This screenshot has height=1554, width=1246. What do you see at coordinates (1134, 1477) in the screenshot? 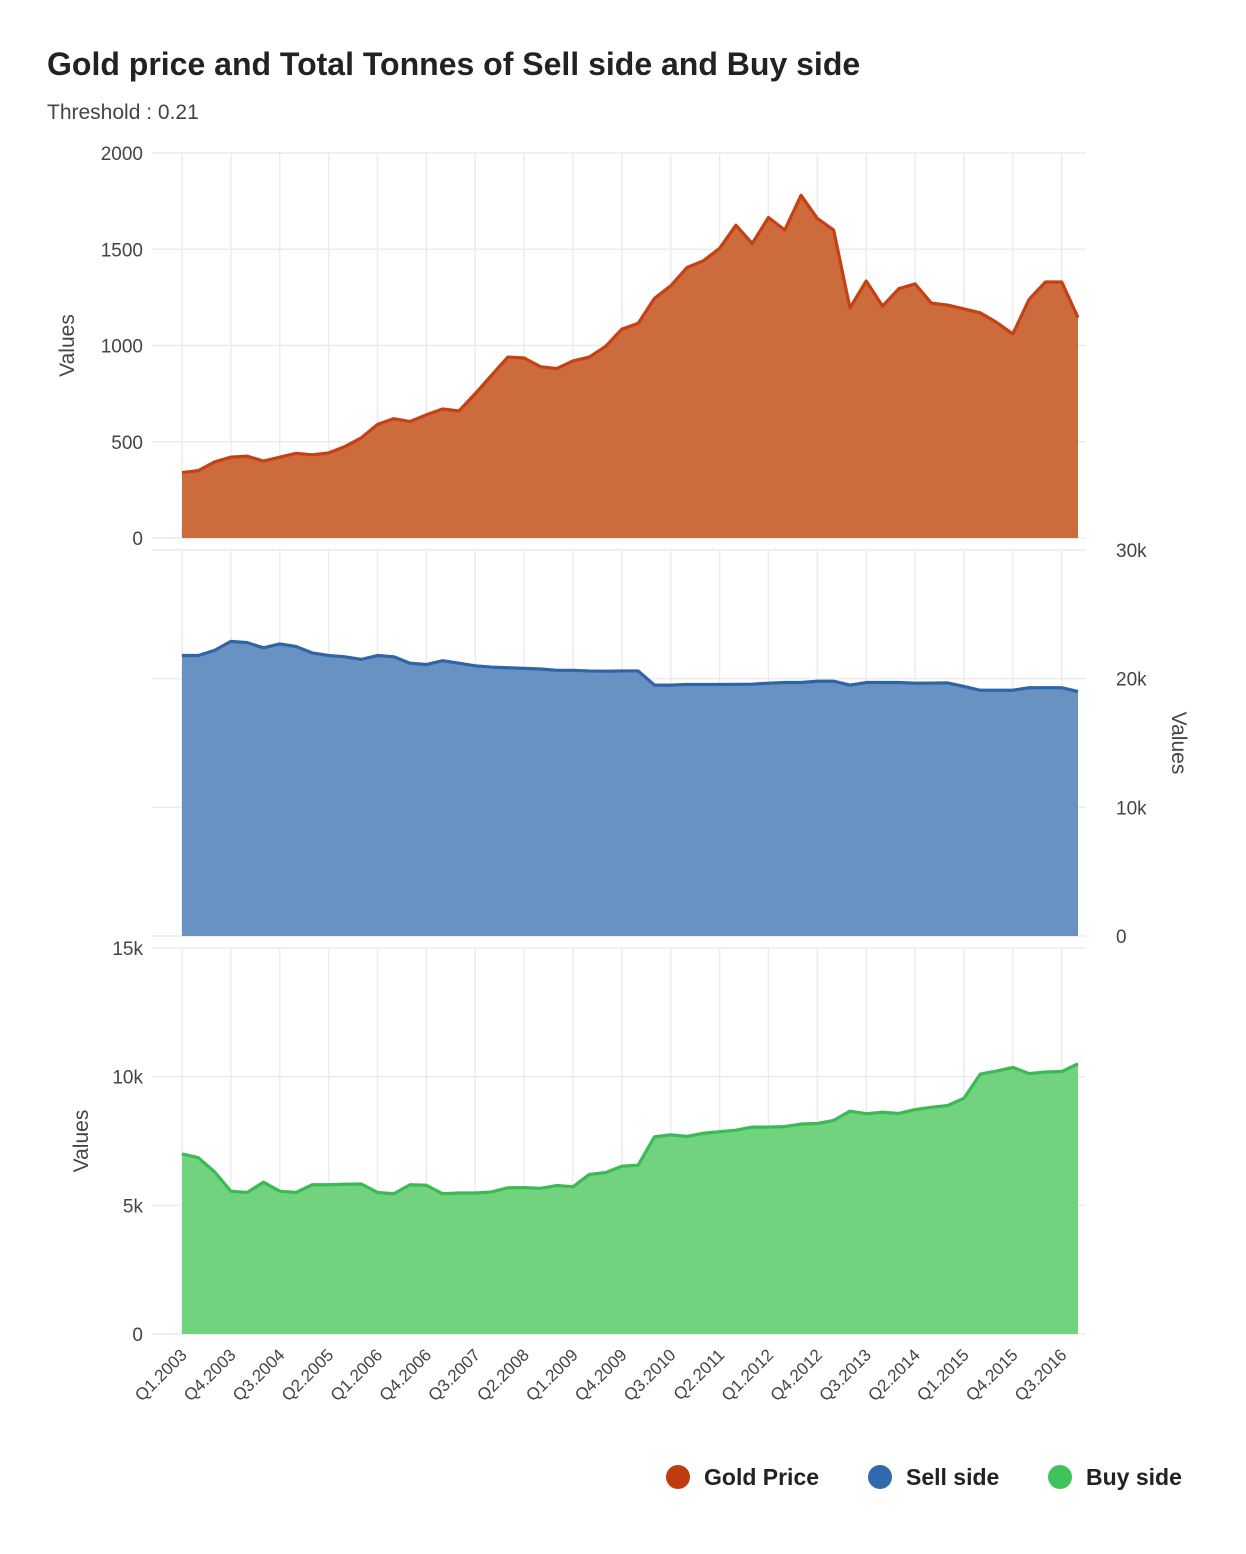
I see `legend-label-buy-side: Buy side` at bounding box center [1134, 1477].